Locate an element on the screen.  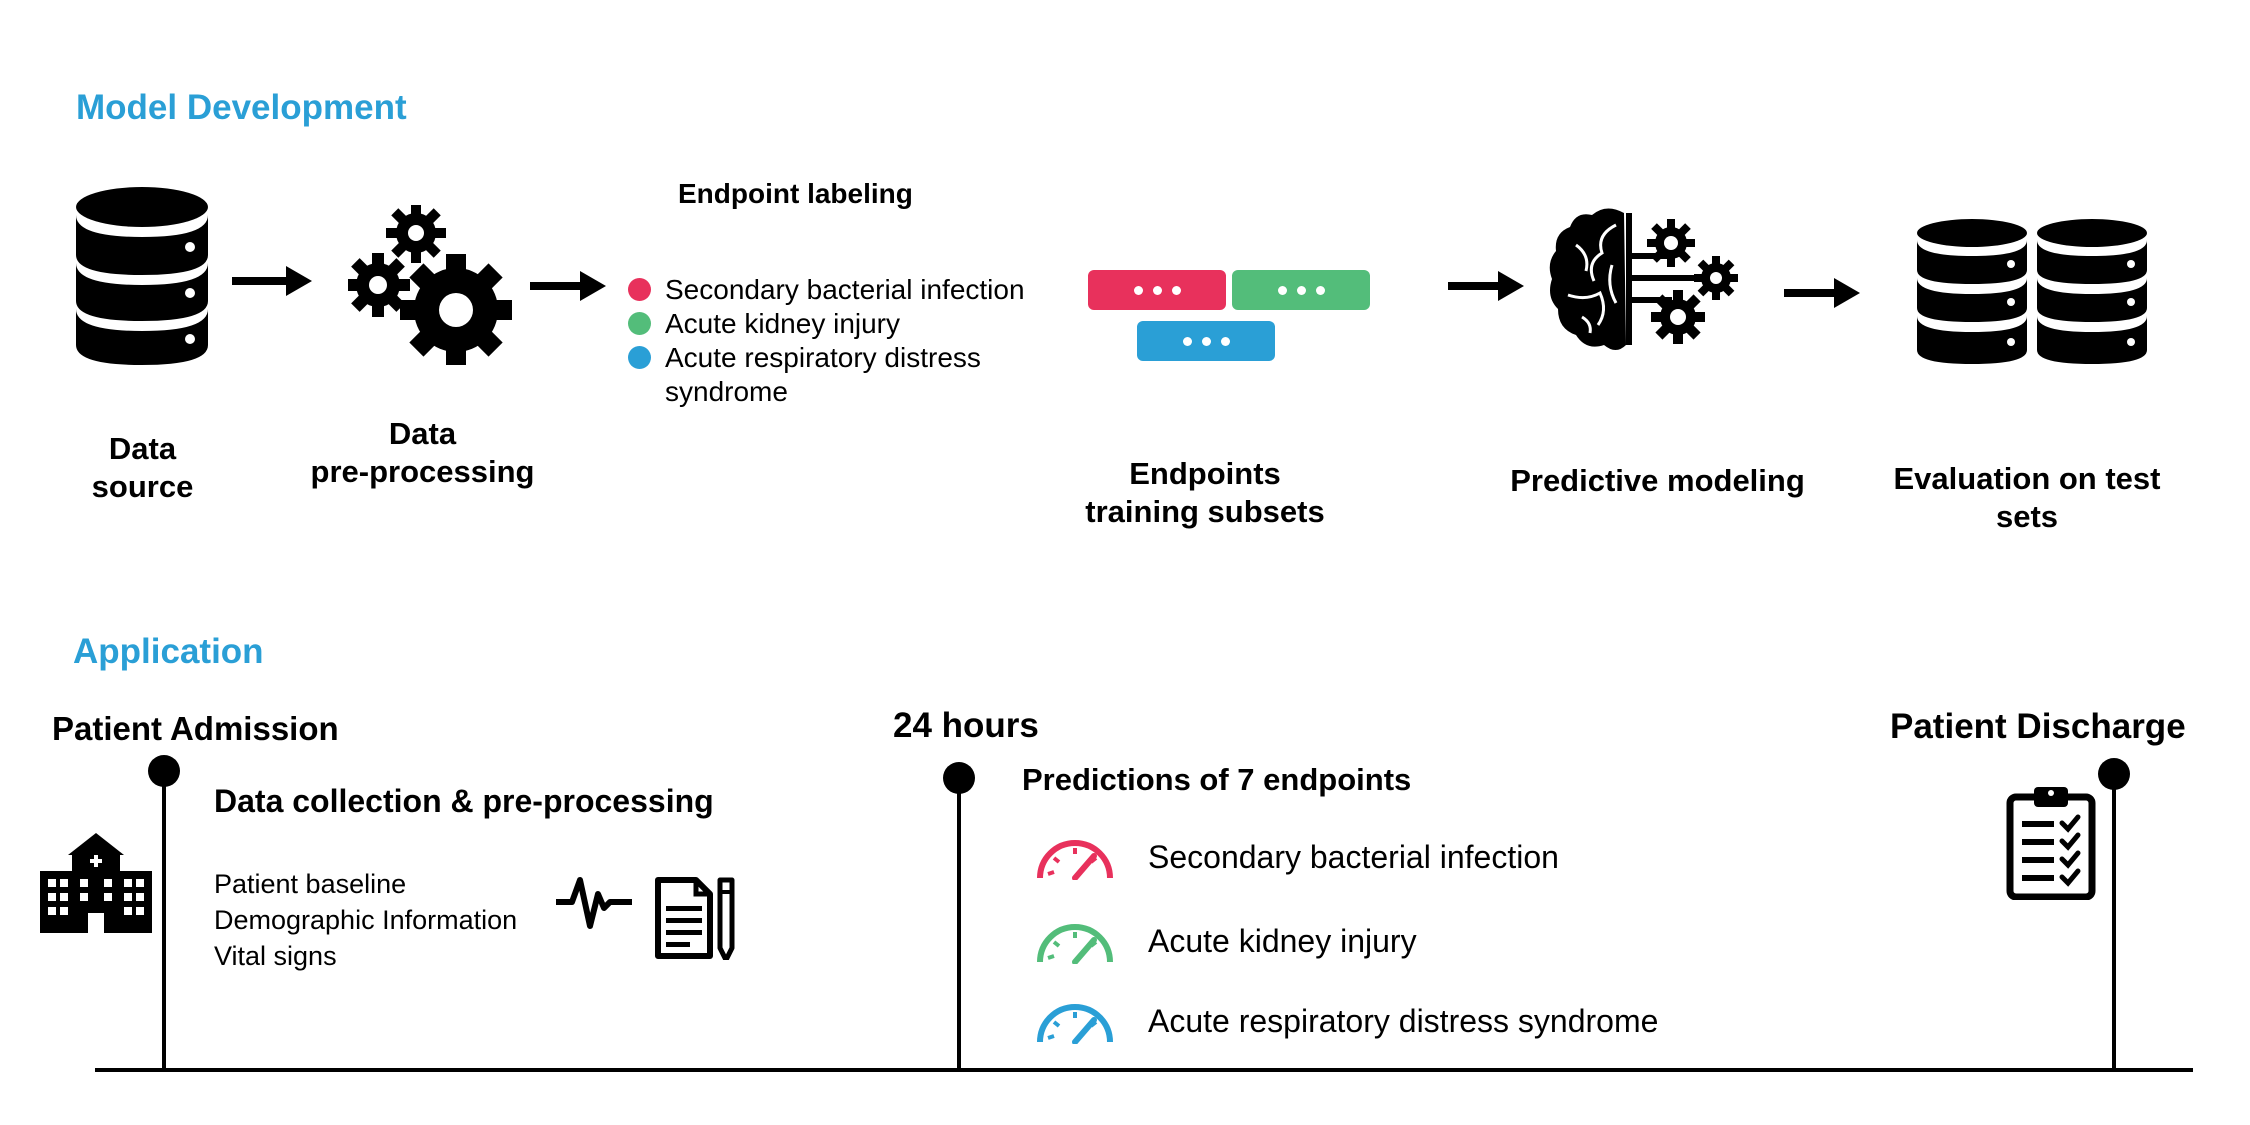
patient-discharge-label: Patient Discharge is located at coordinates (2038, 726).